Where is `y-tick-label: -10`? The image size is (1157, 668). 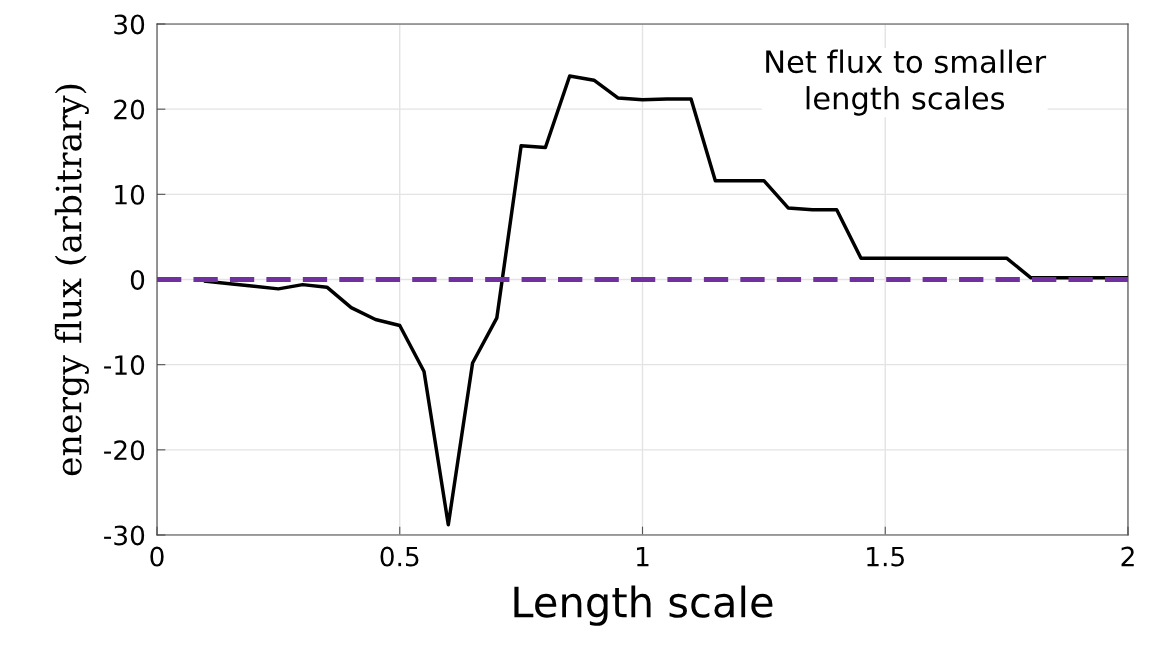 y-tick-label: -10 is located at coordinates (124, 365).